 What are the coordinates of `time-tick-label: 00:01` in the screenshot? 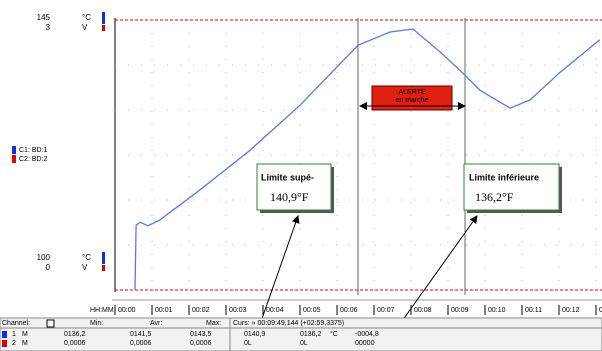 It's located at (164, 310).